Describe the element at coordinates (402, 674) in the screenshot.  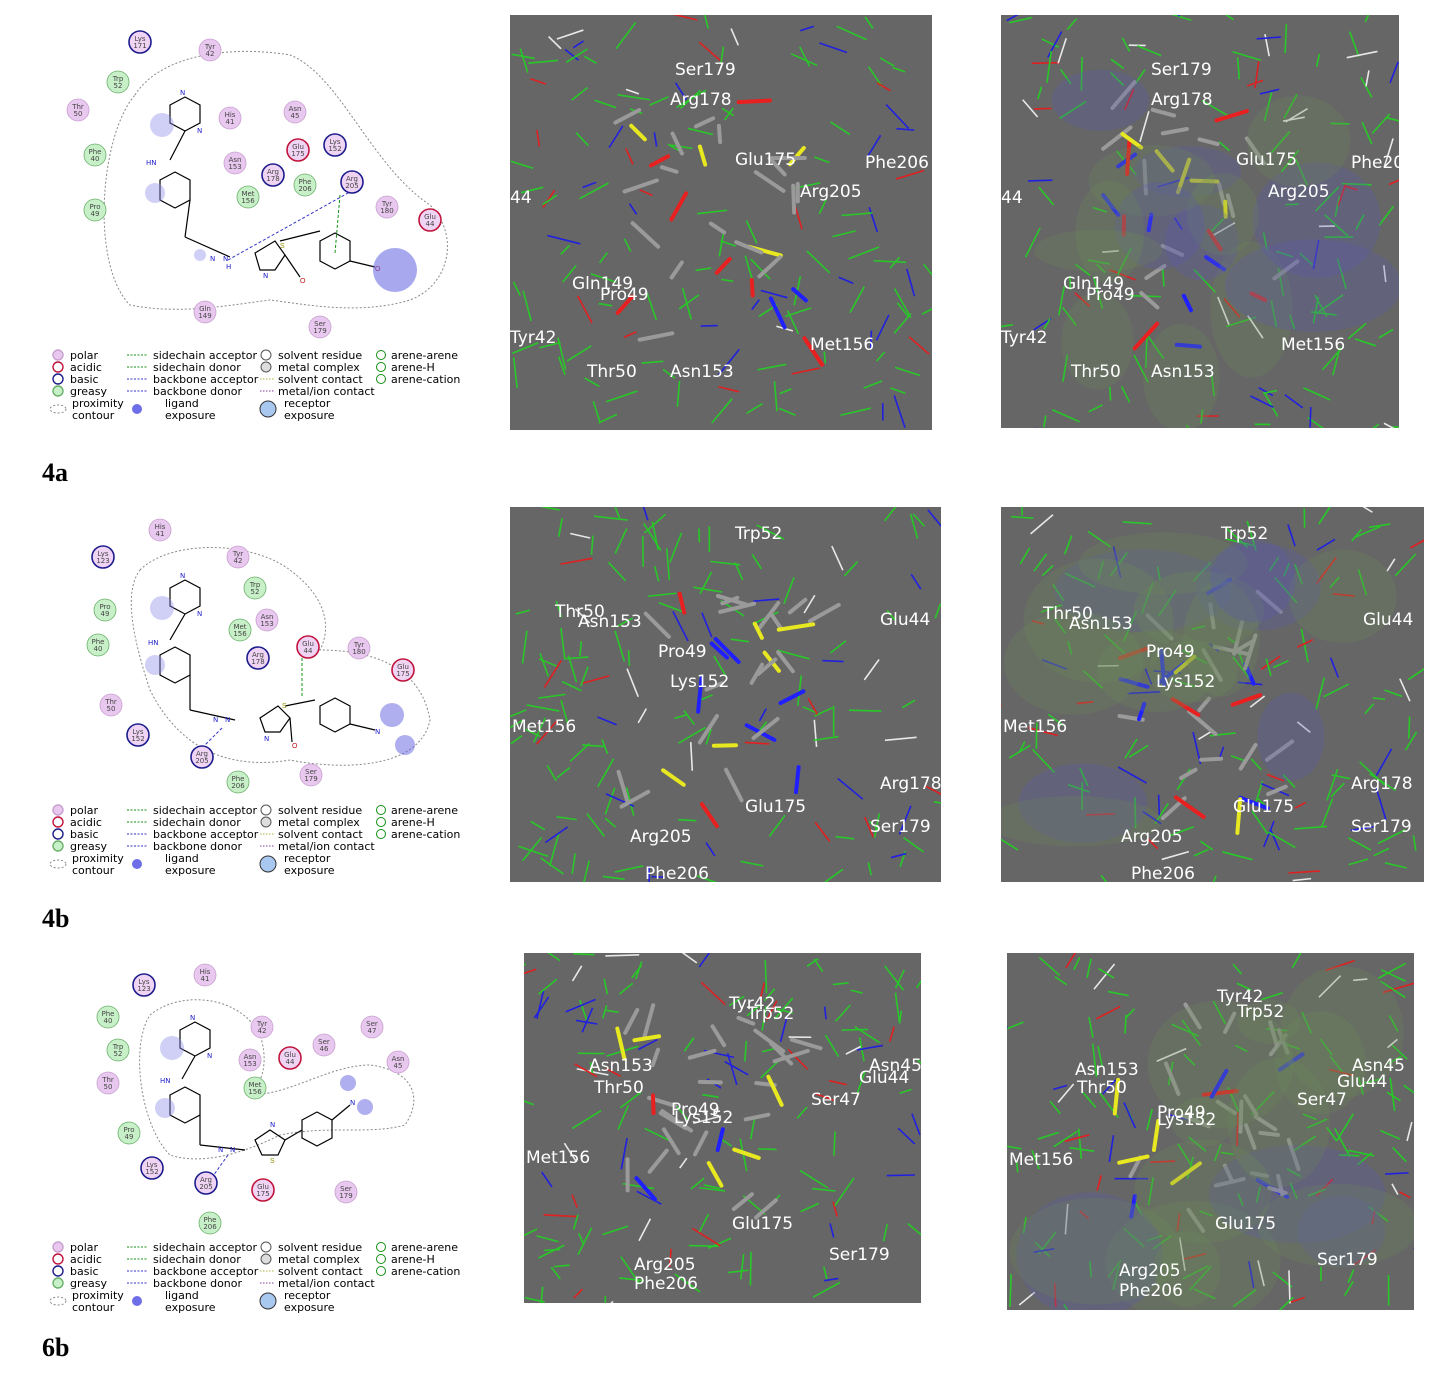
I see `residue-number: 175` at that location.